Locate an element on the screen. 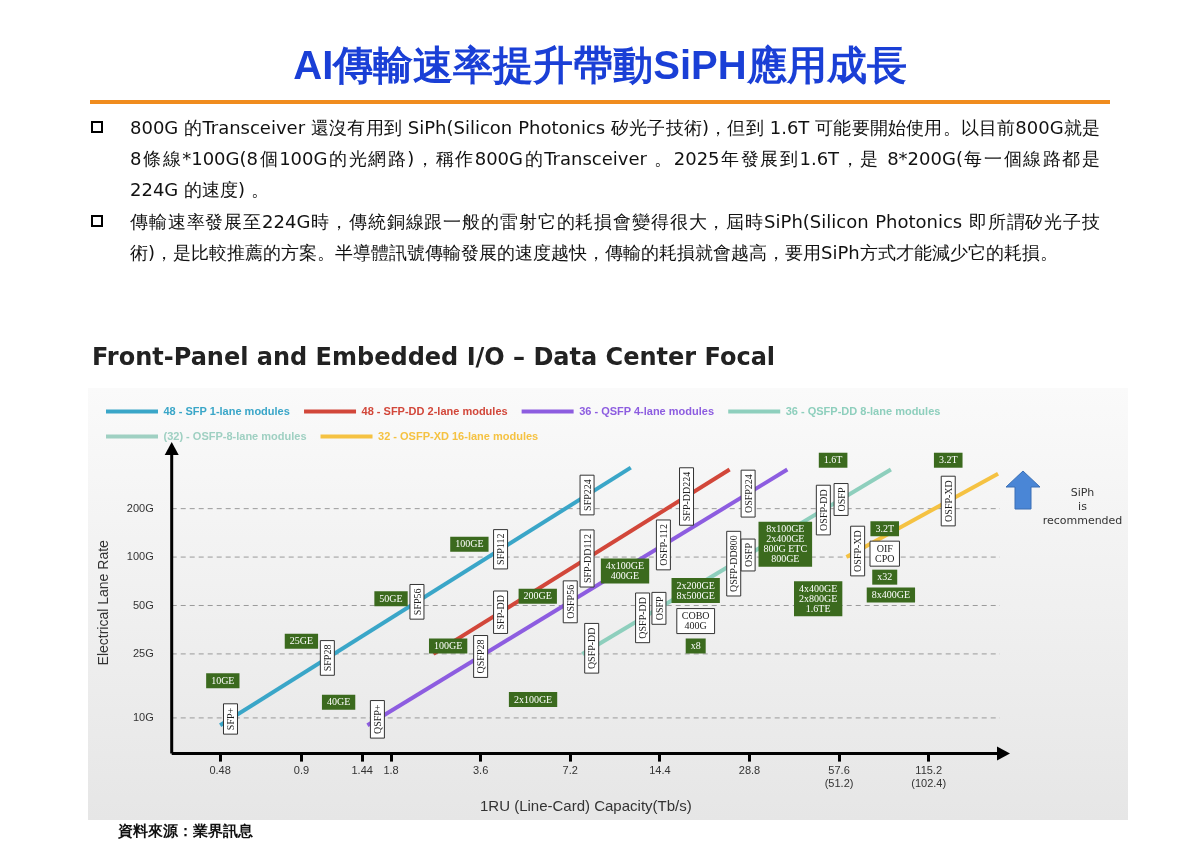 This screenshot has width=1200, height=849. legend-label: 48 - SFP 1-lane modules is located at coordinates (226, 410).